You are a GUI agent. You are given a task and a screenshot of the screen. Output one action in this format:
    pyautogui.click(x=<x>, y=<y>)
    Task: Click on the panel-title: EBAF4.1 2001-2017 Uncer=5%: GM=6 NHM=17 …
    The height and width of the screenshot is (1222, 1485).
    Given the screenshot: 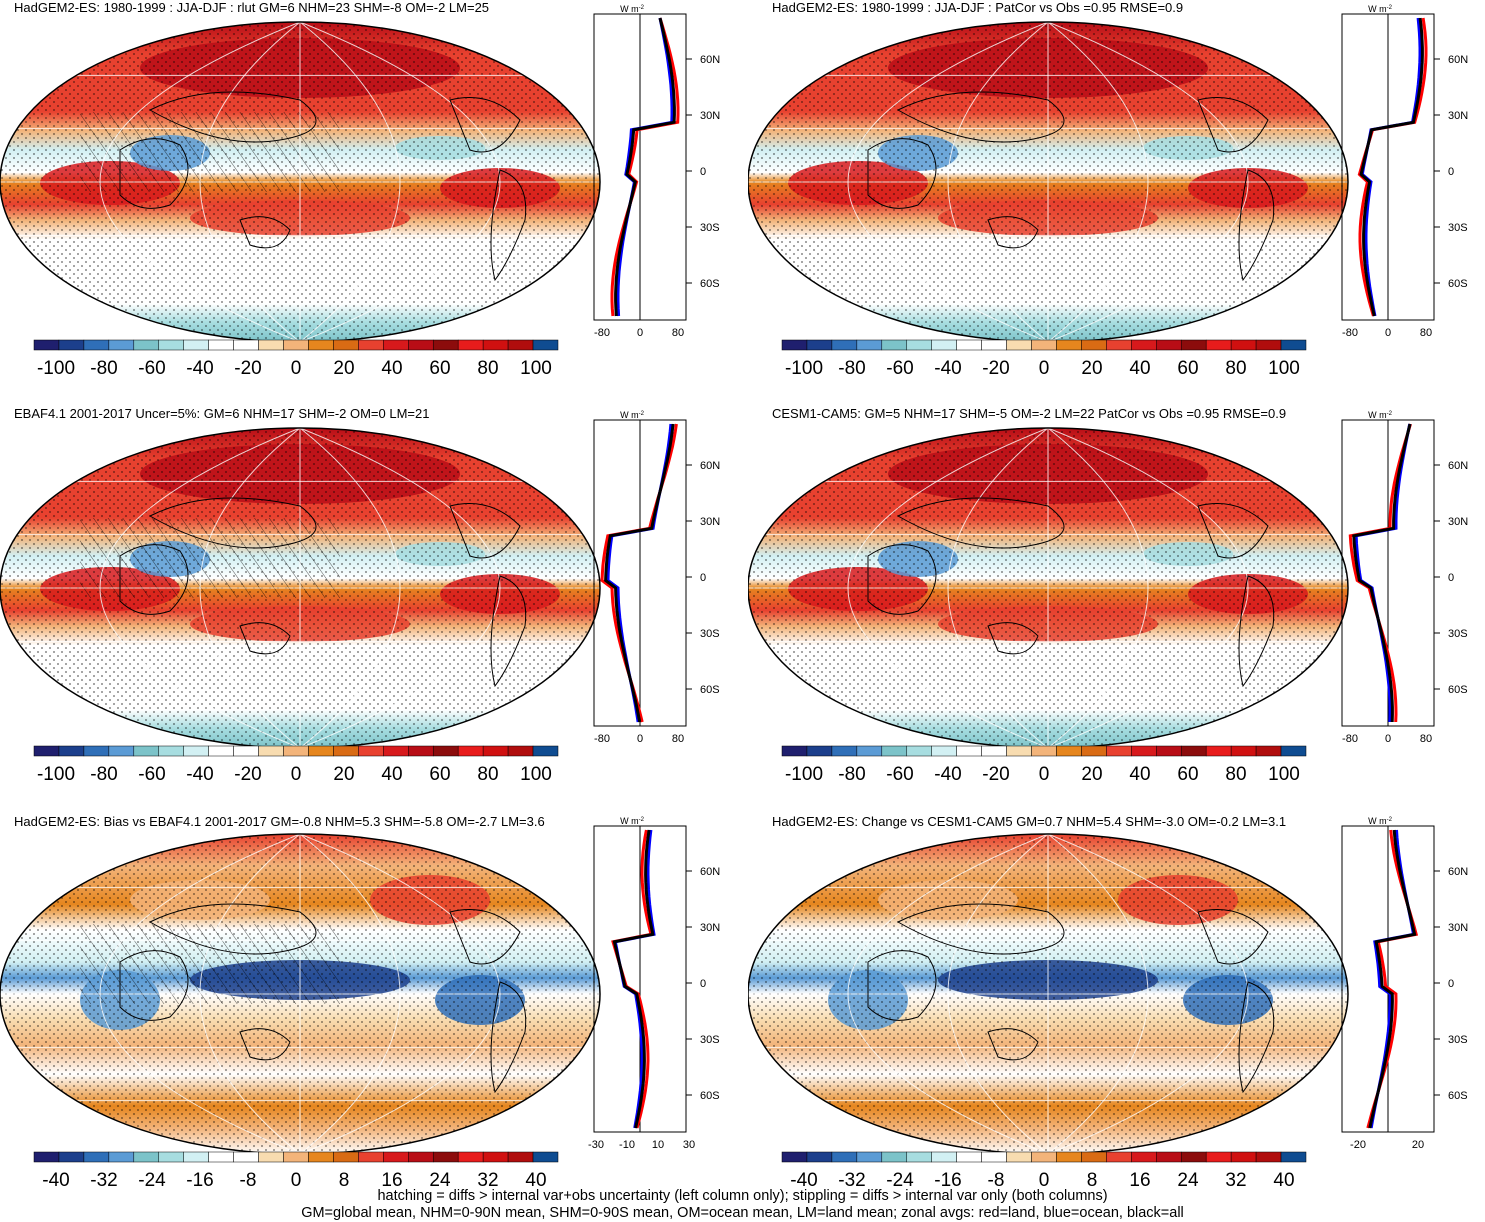 What is the action you would take?
    pyautogui.click(x=222, y=413)
    